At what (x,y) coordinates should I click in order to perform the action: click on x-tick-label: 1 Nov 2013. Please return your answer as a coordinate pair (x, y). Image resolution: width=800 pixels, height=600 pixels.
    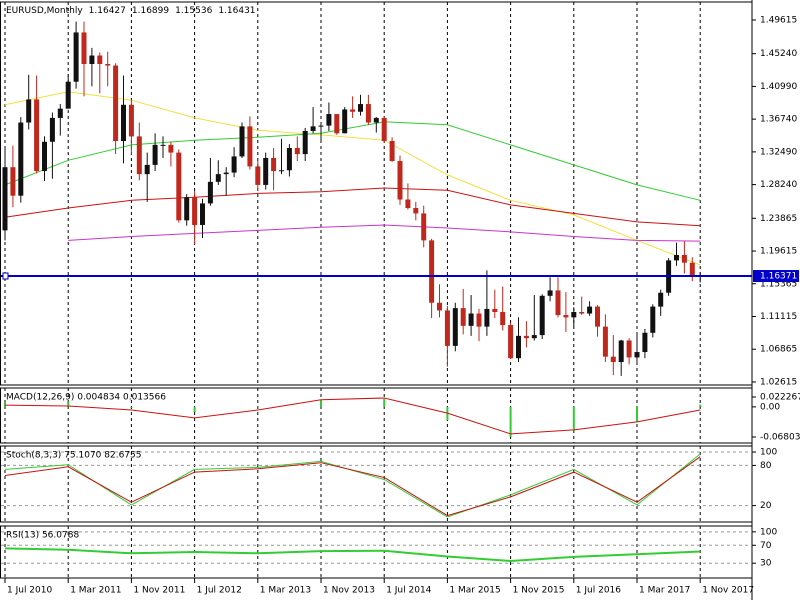
    Looking at the image, I should click on (349, 591).